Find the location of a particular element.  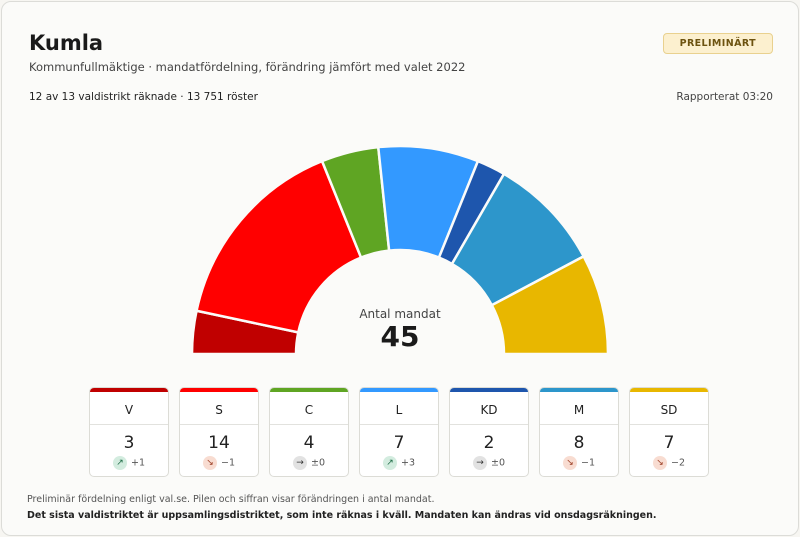

party-card-l: L 7 ↗ +3 is located at coordinates (399, 432).